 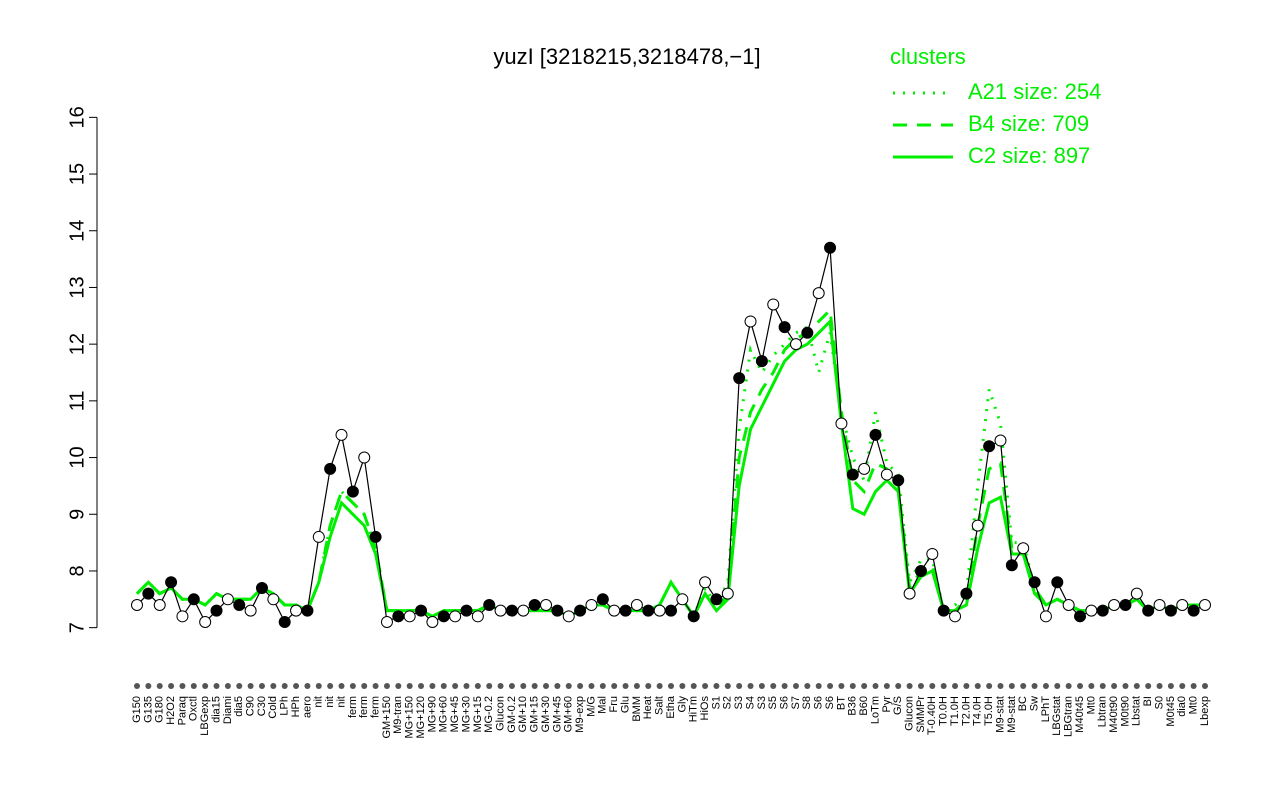 What do you see at coordinates (1046, 709) in the screenshot?
I see `x-tick-label: LPhT` at bounding box center [1046, 709].